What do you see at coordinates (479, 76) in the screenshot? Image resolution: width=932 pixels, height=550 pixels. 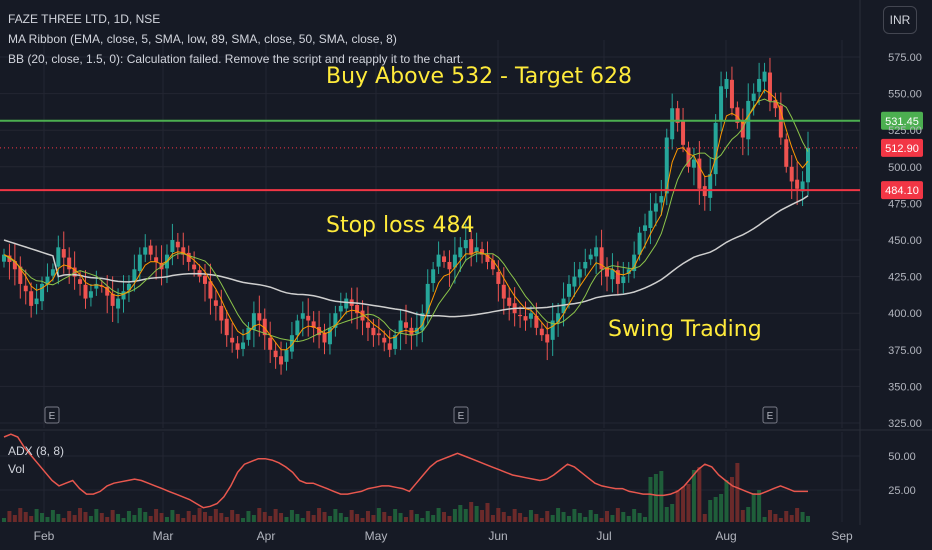 I see `buy-annotation: Buy Above 532 - Target 628` at bounding box center [479, 76].